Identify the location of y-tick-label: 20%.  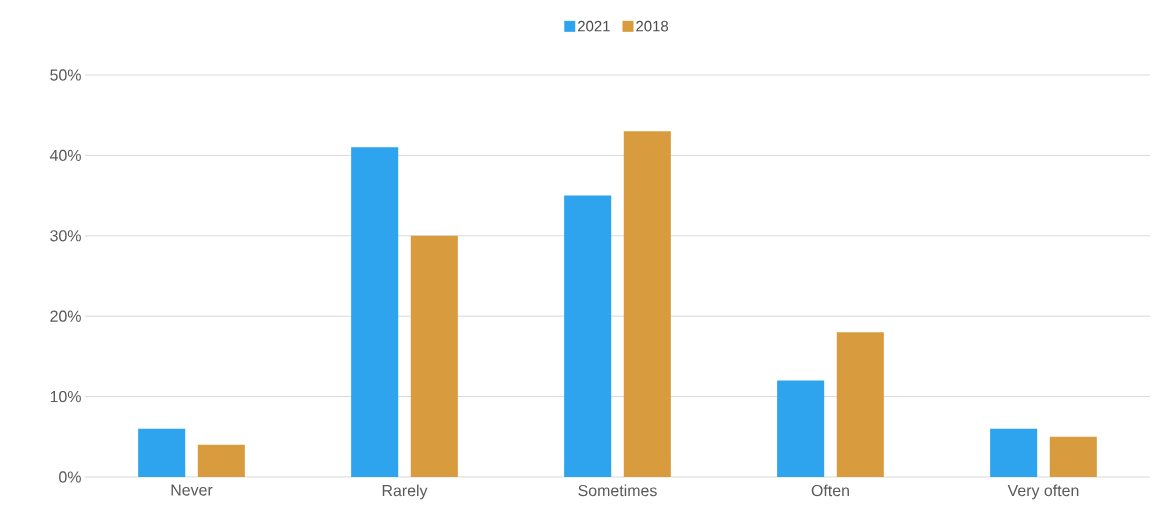
(65, 316).